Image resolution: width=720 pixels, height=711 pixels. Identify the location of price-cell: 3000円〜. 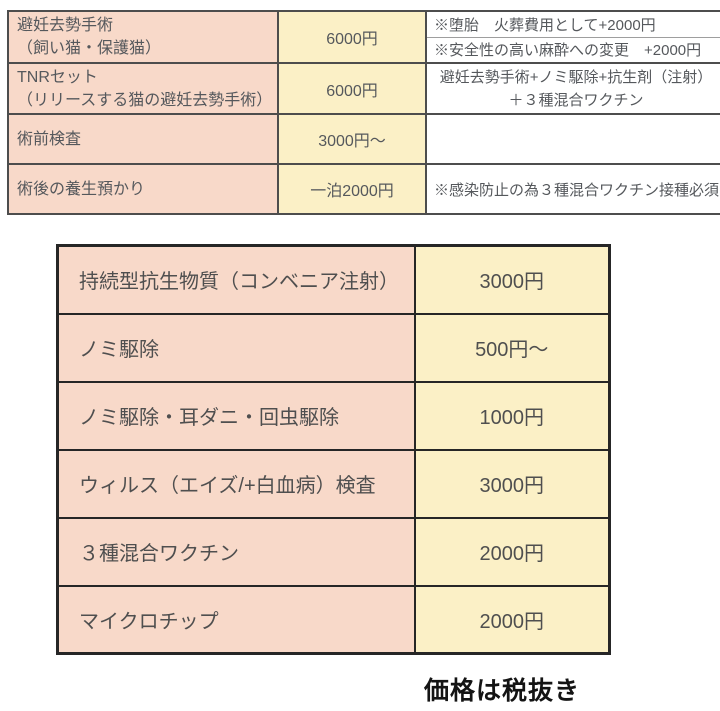
(352, 139).